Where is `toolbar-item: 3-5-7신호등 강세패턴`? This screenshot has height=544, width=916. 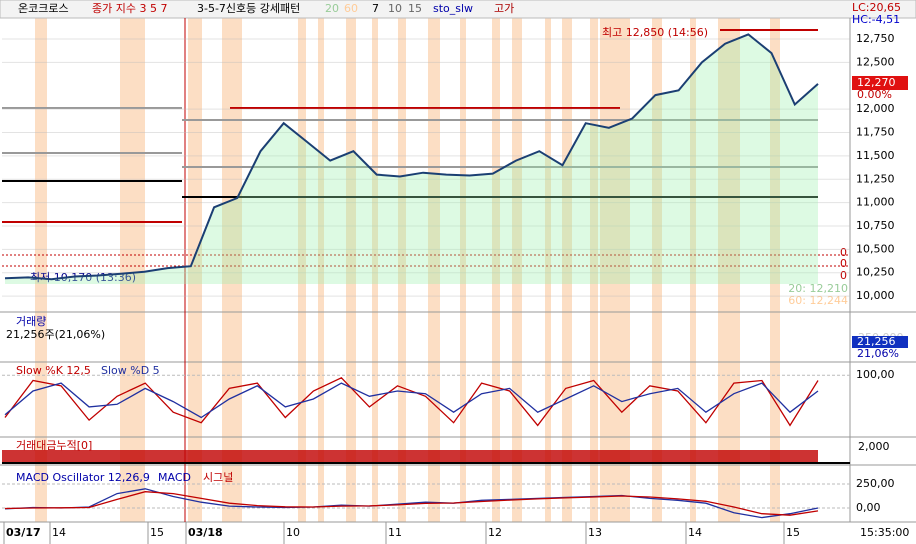 toolbar-item: 3-5-7신호등 강세패턴 is located at coordinates (248, 8).